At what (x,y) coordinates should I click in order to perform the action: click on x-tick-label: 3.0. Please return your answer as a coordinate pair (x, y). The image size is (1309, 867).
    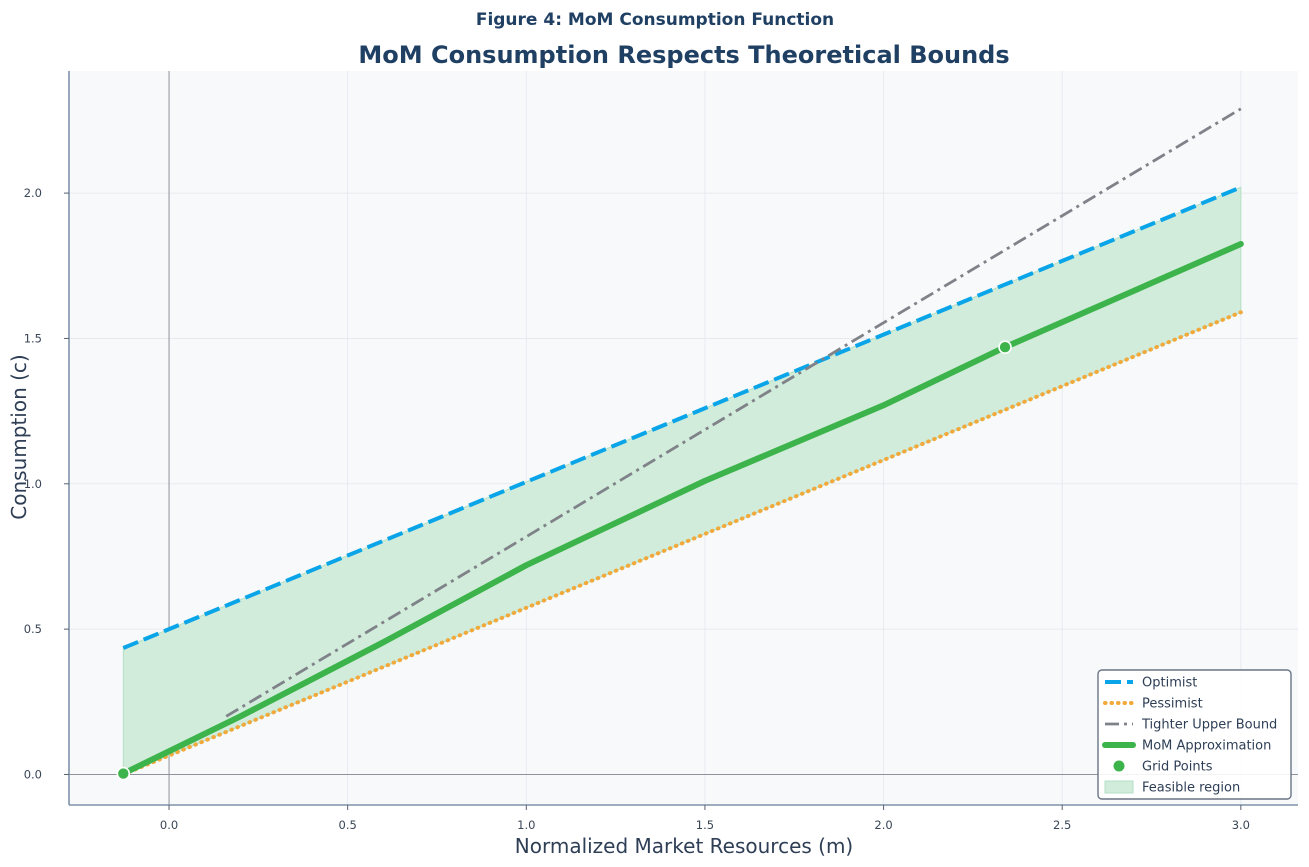
    Looking at the image, I should click on (1241, 825).